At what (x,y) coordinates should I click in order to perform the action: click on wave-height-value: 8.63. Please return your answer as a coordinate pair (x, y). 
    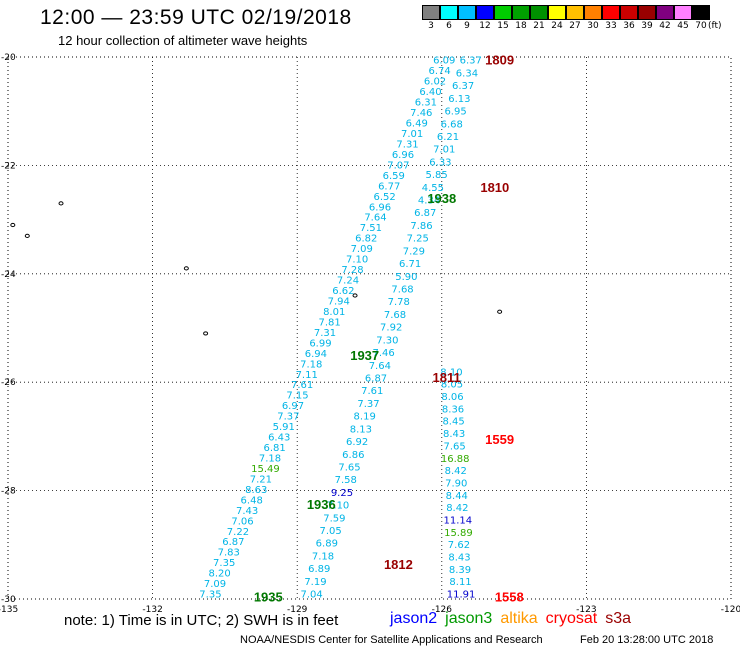
    Looking at the image, I should click on (256, 490).